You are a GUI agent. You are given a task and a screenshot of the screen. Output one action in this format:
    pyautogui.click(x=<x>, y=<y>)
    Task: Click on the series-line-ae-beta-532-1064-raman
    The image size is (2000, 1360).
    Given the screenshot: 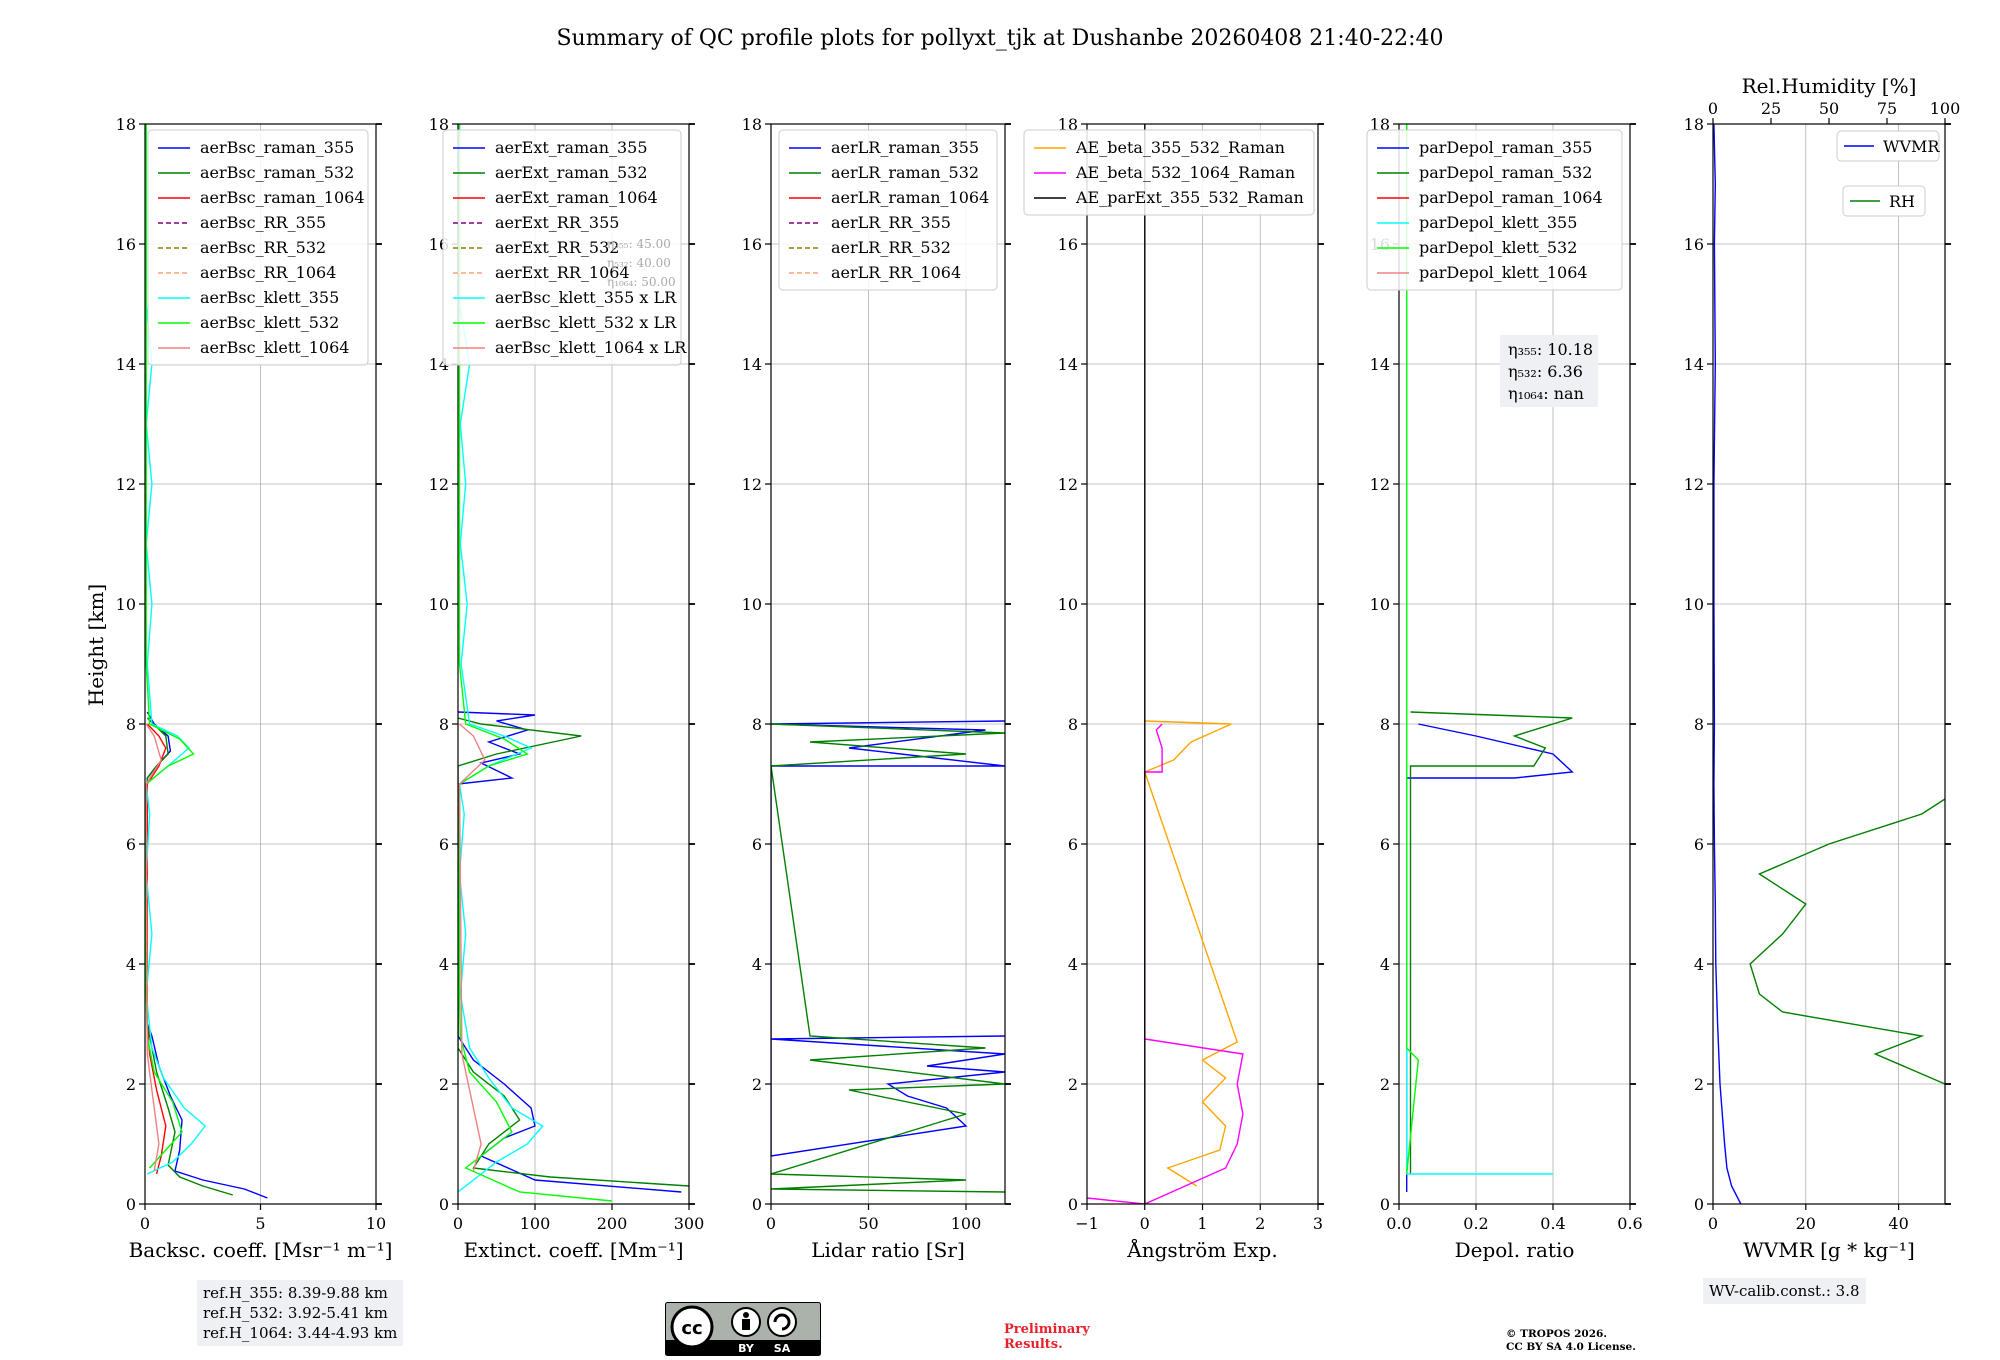 What is the action you would take?
    pyautogui.click(x=1165, y=963)
    